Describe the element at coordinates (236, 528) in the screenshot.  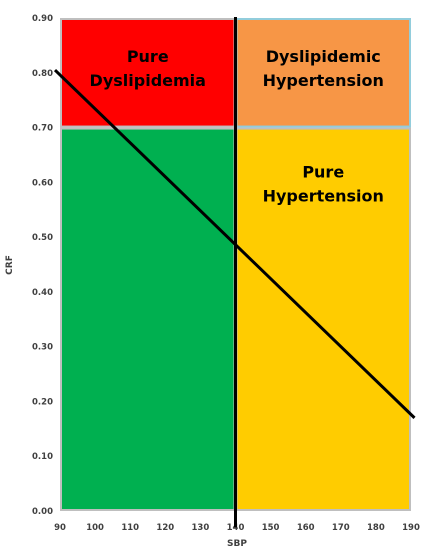
I see `x-tick-label: 140` at that location.